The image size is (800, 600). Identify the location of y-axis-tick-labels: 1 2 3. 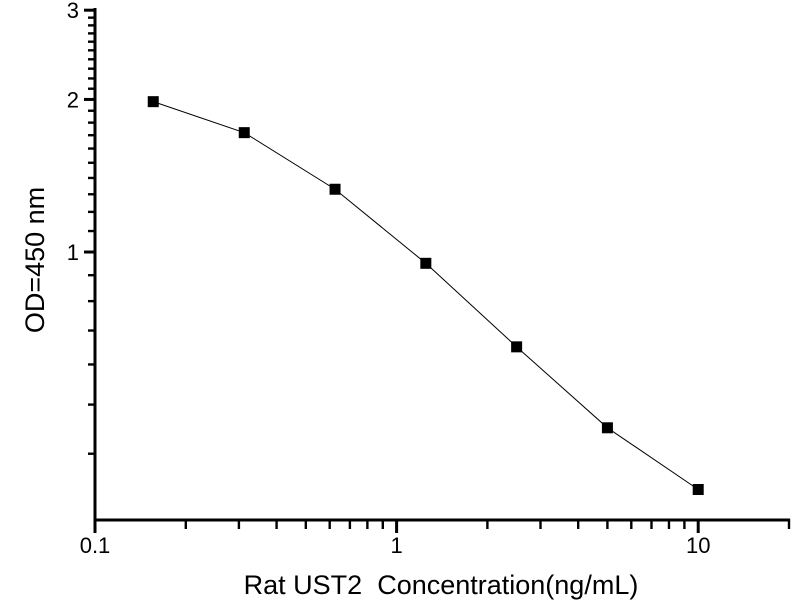
(73, 132).